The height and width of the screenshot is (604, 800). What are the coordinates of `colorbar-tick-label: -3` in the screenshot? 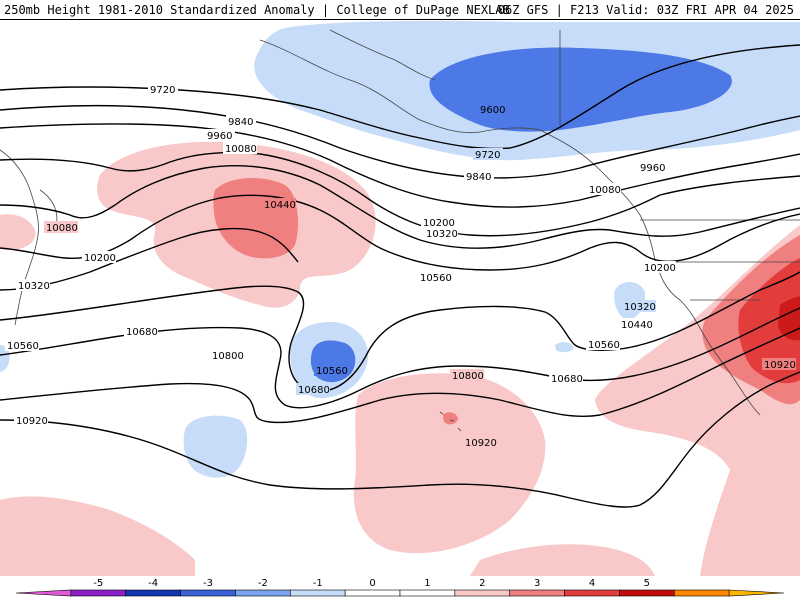 It's located at (208, 583).